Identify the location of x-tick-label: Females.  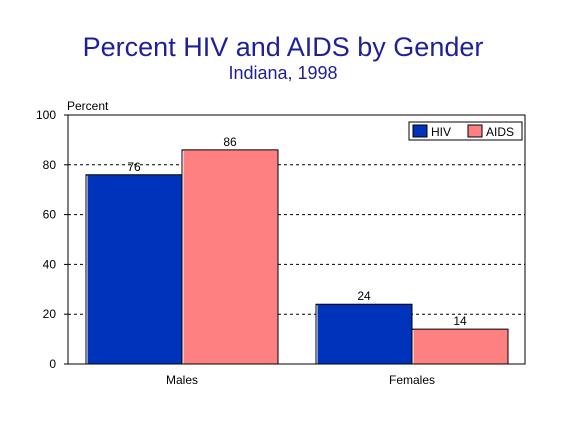
(412, 380).